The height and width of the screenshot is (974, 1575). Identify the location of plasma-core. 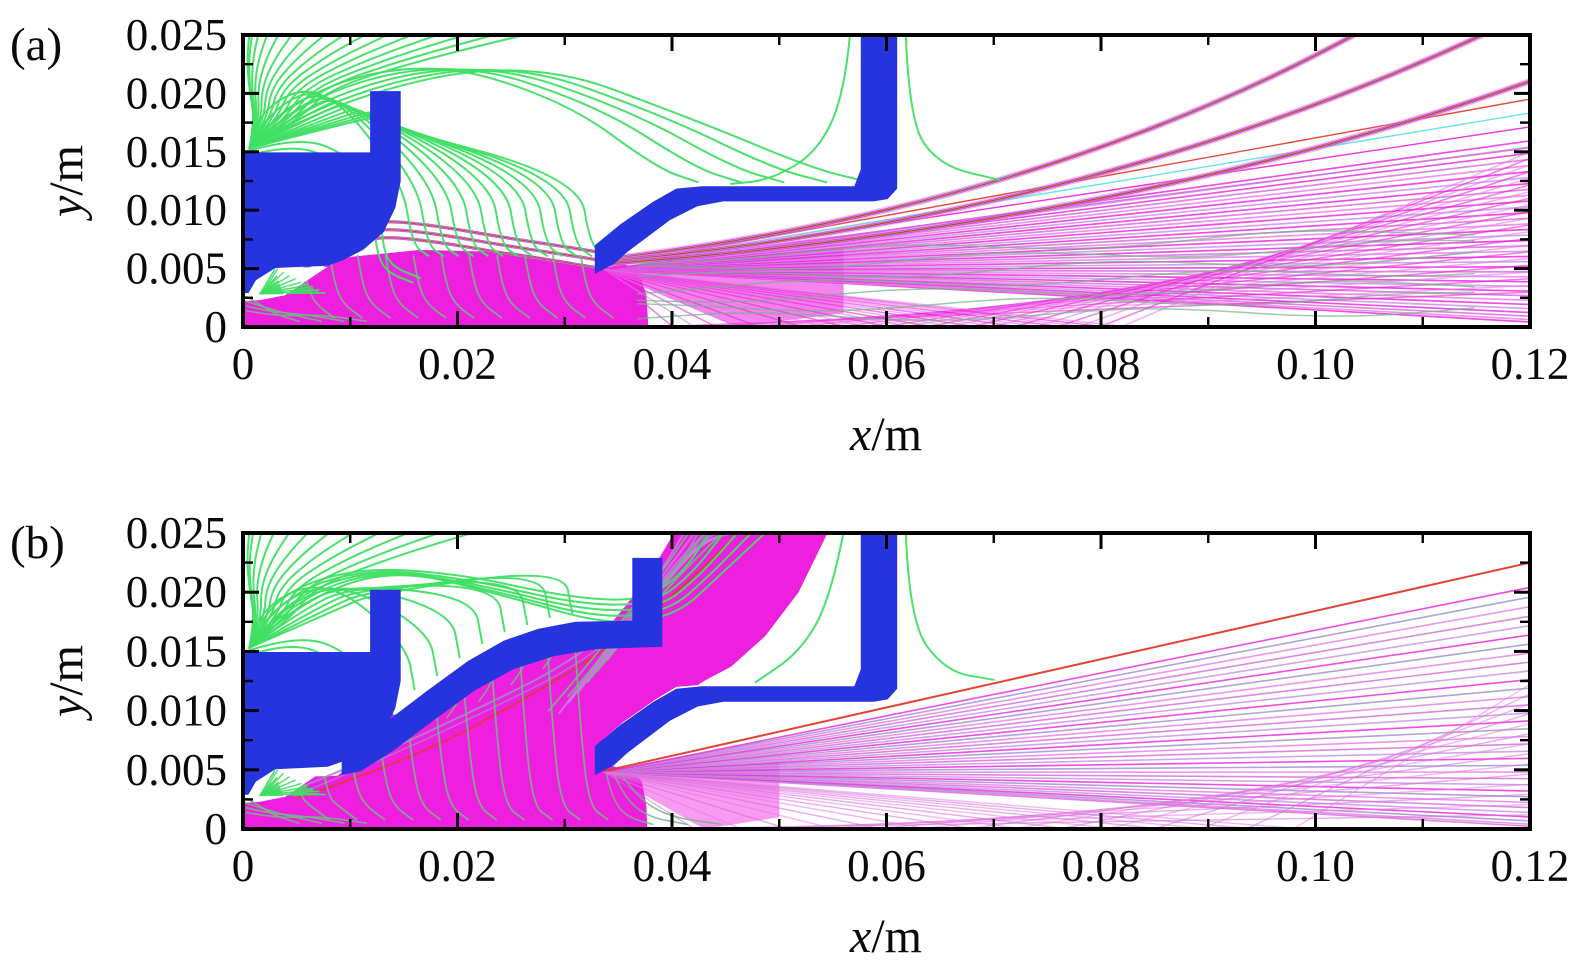
(446, 288).